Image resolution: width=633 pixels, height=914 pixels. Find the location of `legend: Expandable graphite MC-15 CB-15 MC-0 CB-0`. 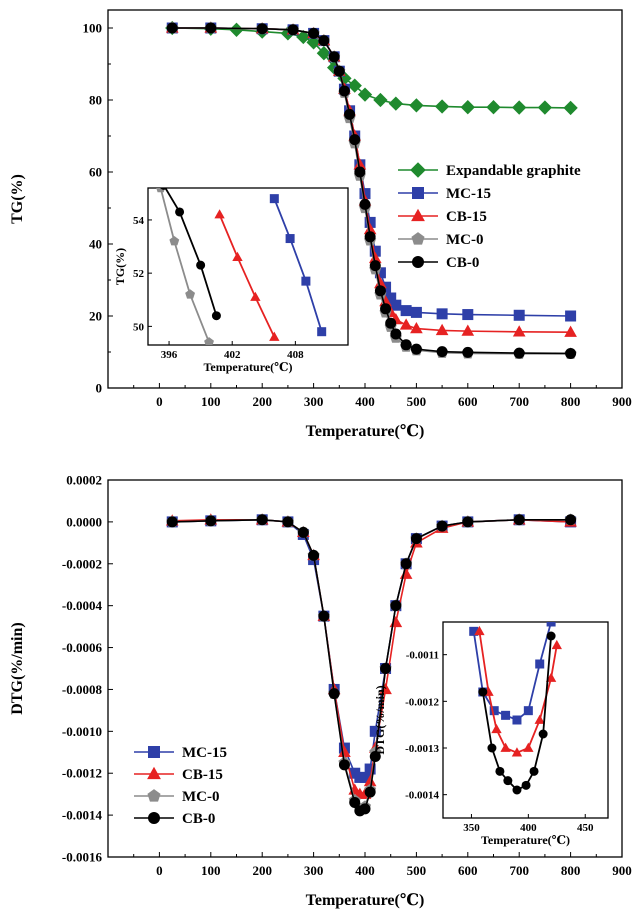

legend: Expandable graphite MC-15 CB-15 MC-0 CB-0 is located at coordinates (489, 216).